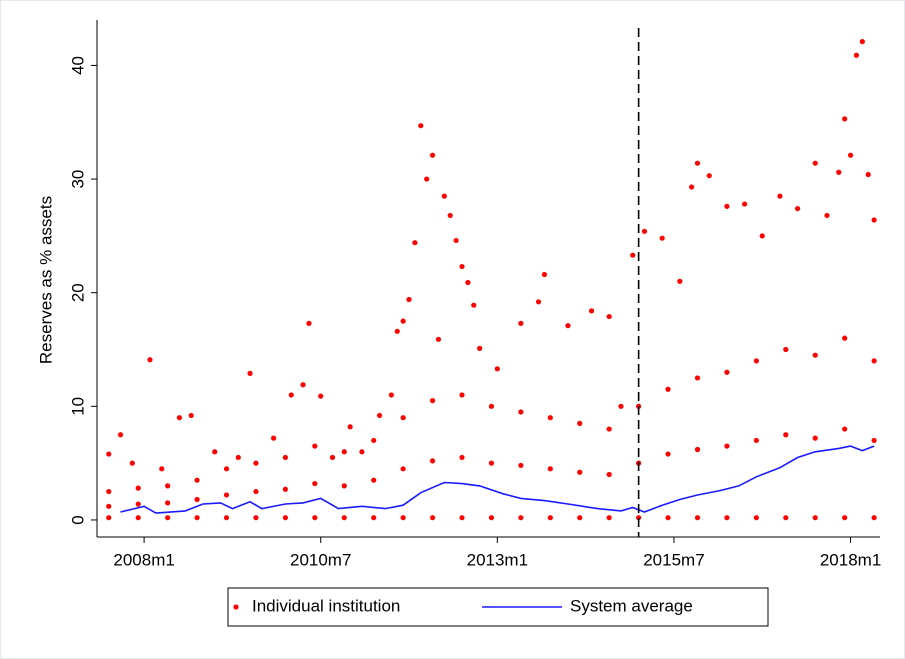  Describe the element at coordinates (236, 607) in the screenshot. I see `legend-marker` at that location.